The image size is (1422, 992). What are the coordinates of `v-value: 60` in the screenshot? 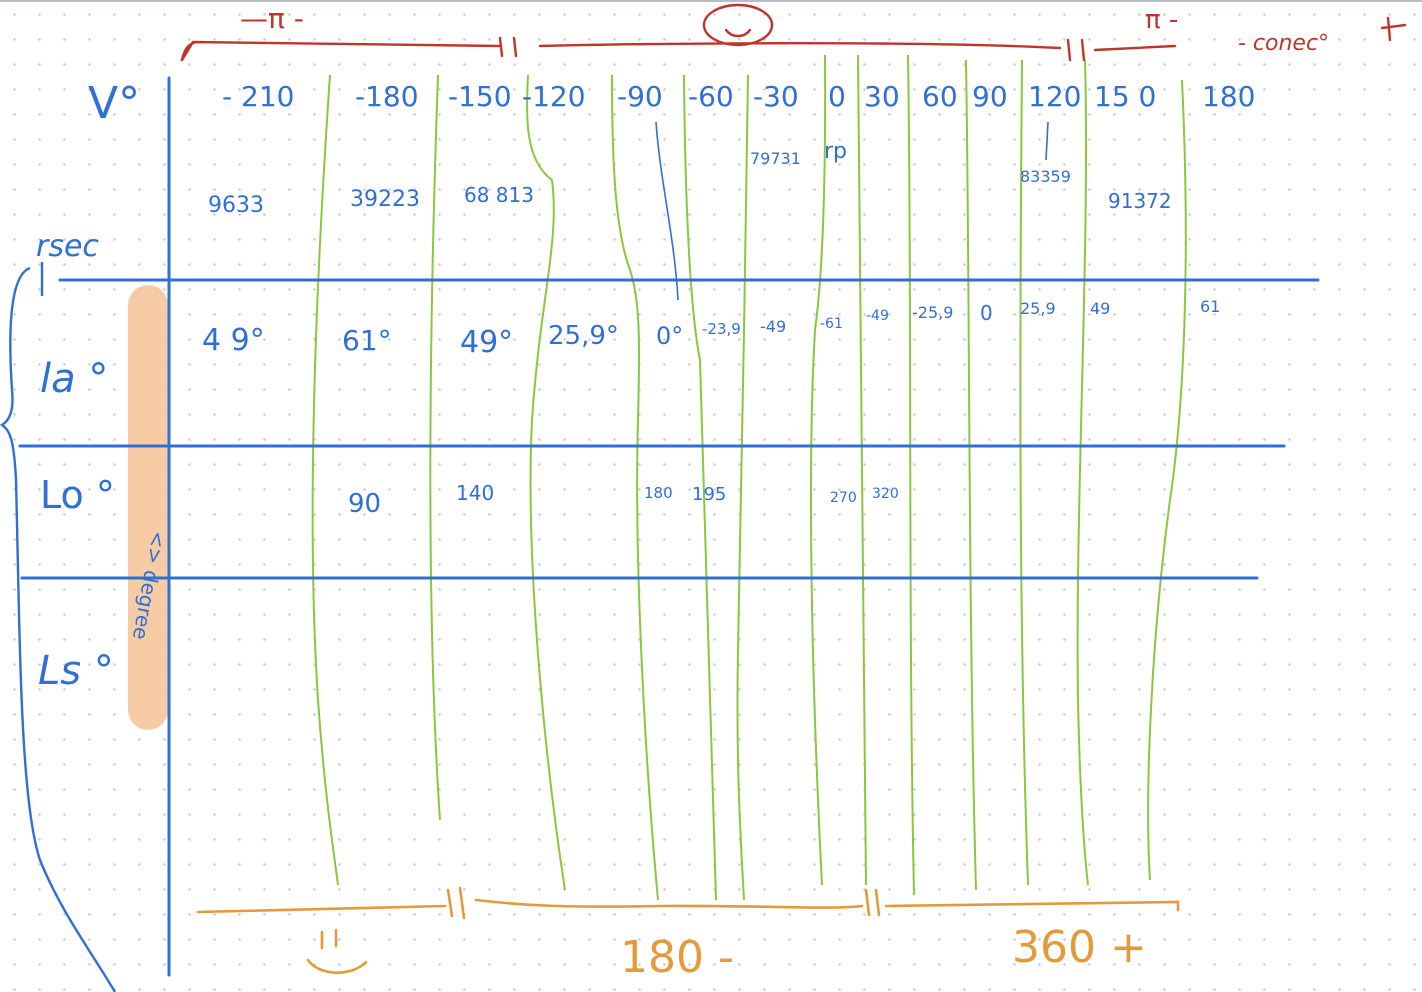 It's located at (940, 96).